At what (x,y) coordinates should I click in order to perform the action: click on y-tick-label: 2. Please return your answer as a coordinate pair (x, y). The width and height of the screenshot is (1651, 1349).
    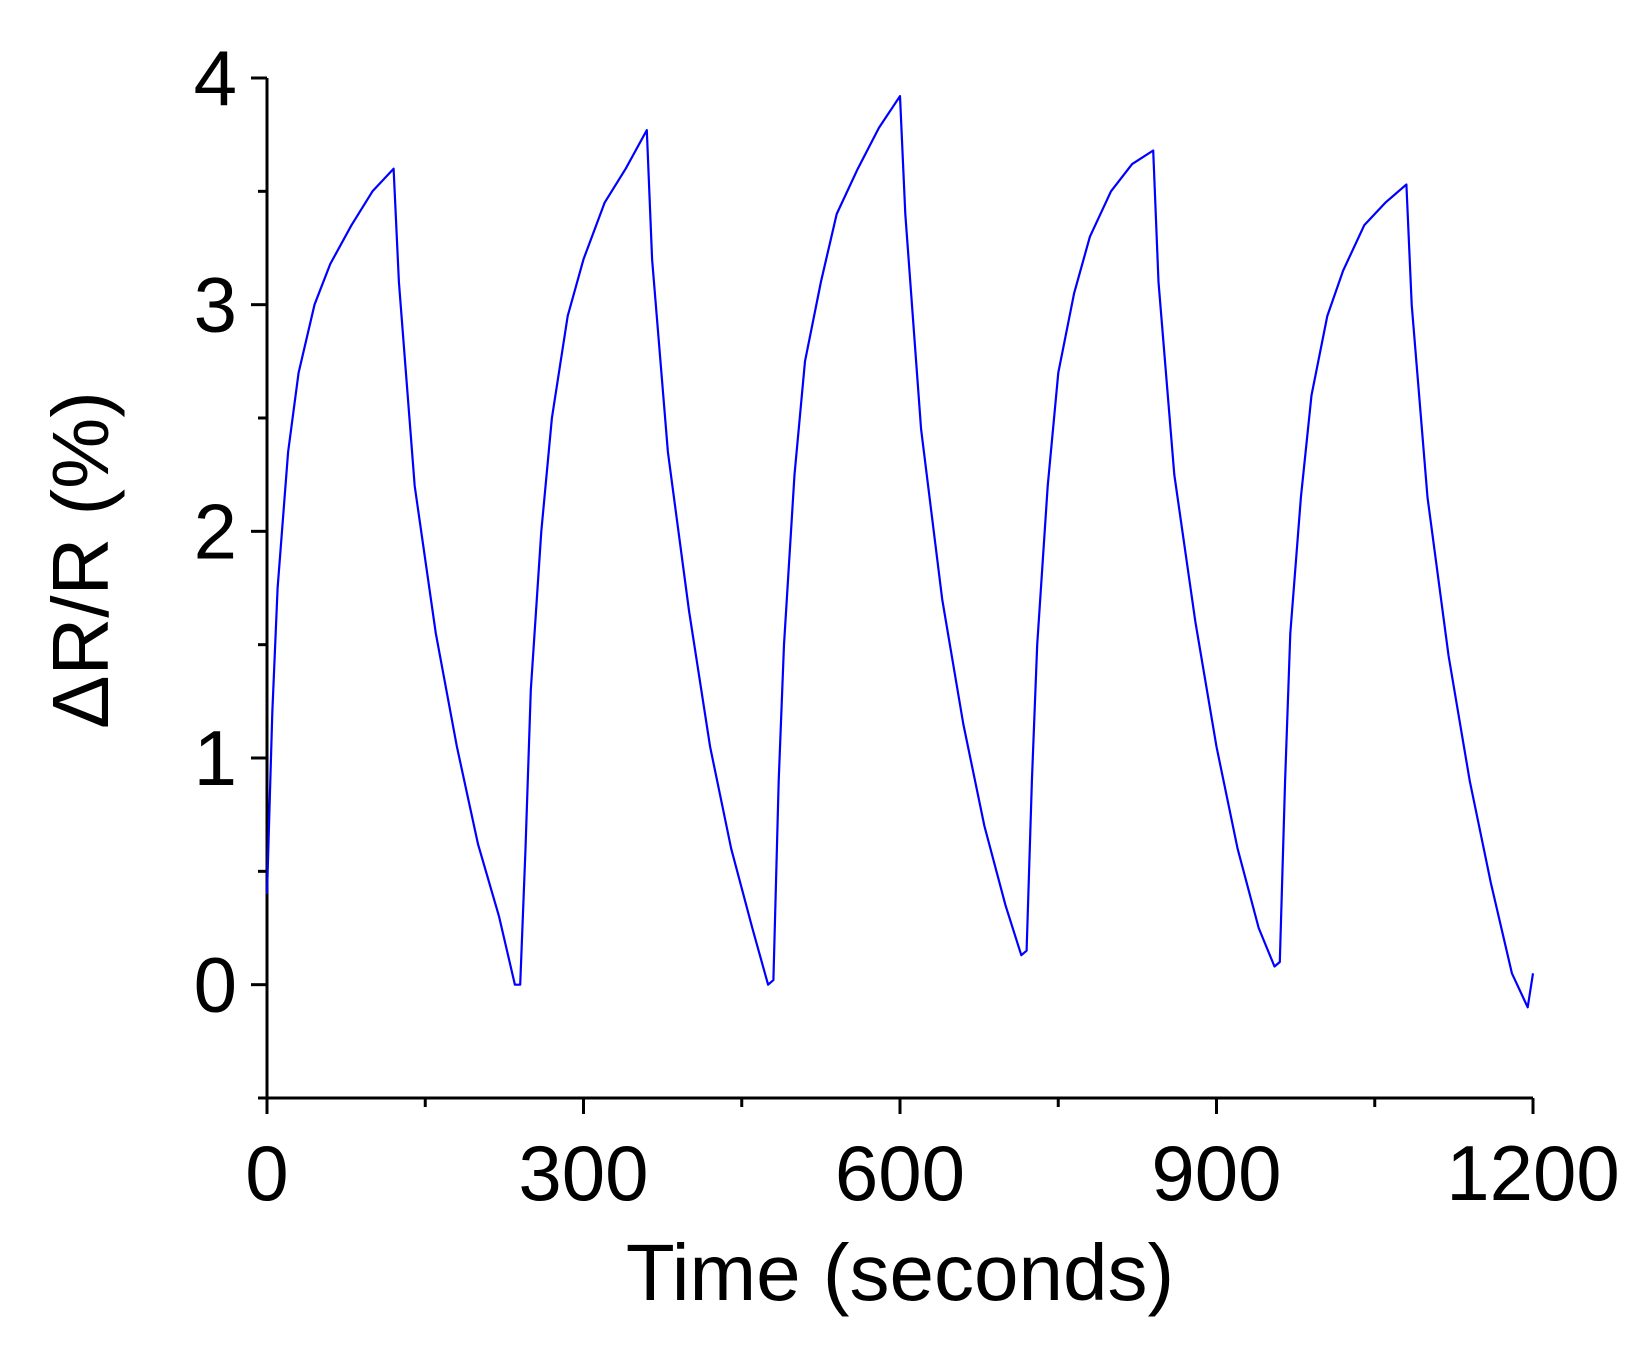
    Looking at the image, I should click on (215, 531).